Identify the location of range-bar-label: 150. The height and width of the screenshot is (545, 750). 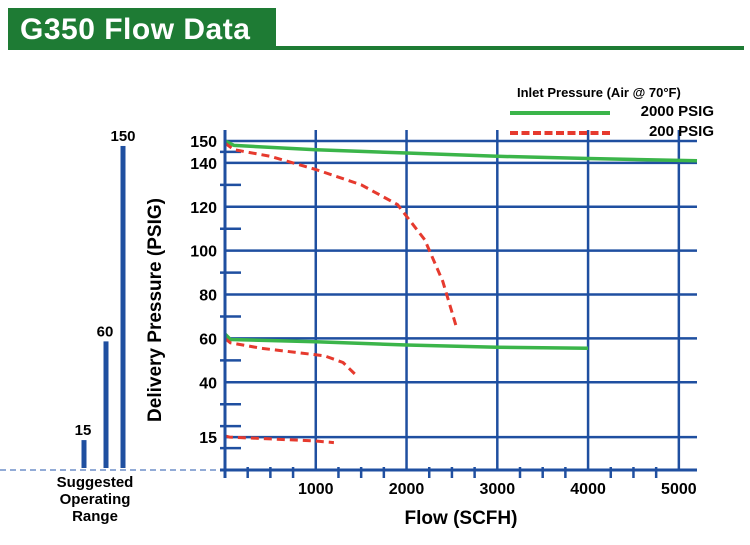
(122, 136).